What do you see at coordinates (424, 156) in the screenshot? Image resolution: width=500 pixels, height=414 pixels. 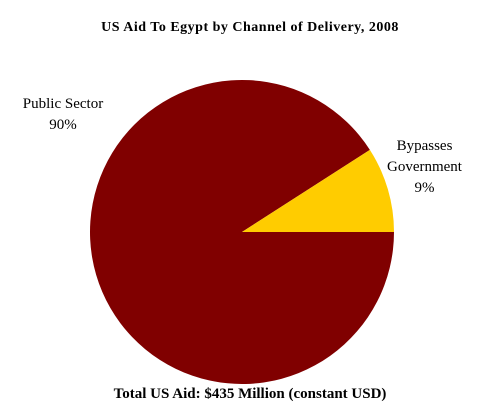 I see `category-label: Bypasses Government` at bounding box center [424, 156].